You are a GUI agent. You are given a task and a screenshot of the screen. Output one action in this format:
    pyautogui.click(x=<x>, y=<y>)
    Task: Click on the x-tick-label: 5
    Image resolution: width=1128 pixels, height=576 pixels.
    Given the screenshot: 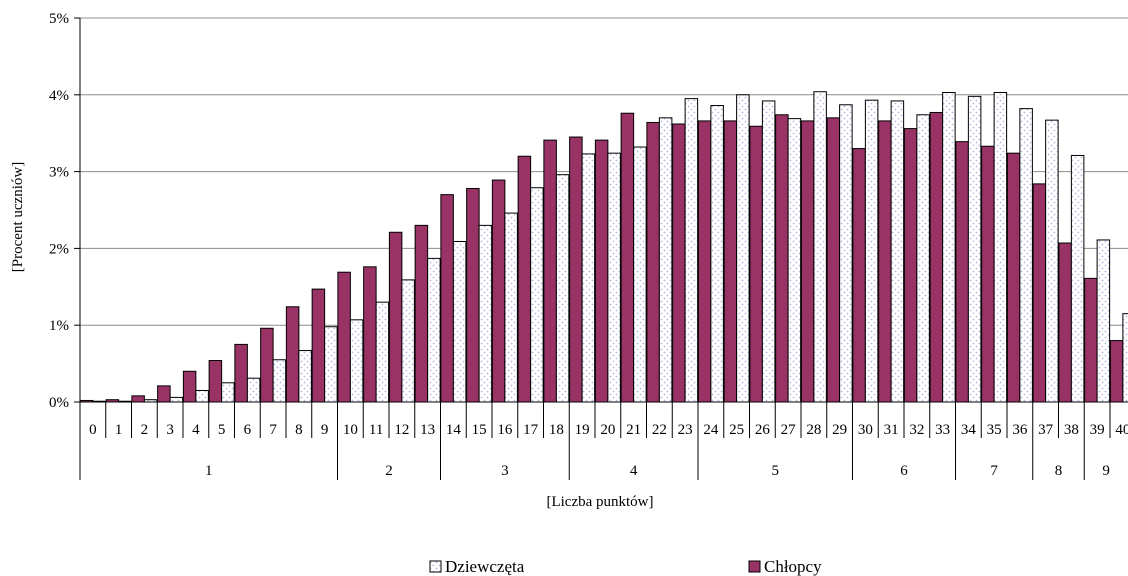 What is the action you would take?
    pyautogui.click(x=222, y=430)
    